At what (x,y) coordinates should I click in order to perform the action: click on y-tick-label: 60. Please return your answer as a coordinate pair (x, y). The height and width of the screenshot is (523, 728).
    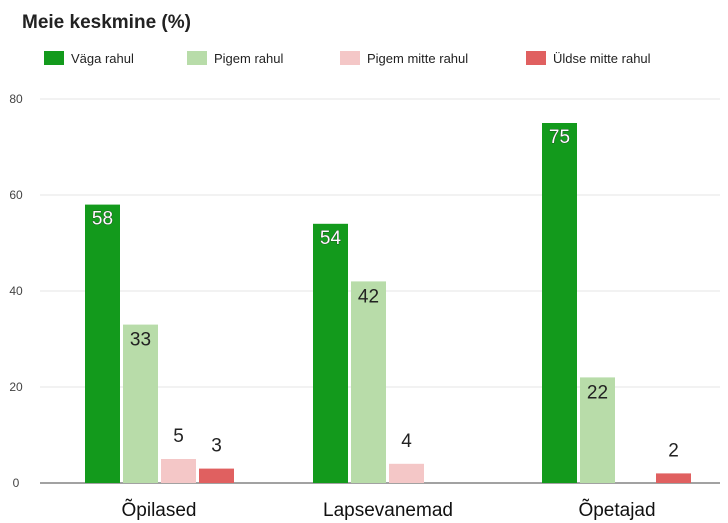
    Looking at the image, I should click on (16, 195).